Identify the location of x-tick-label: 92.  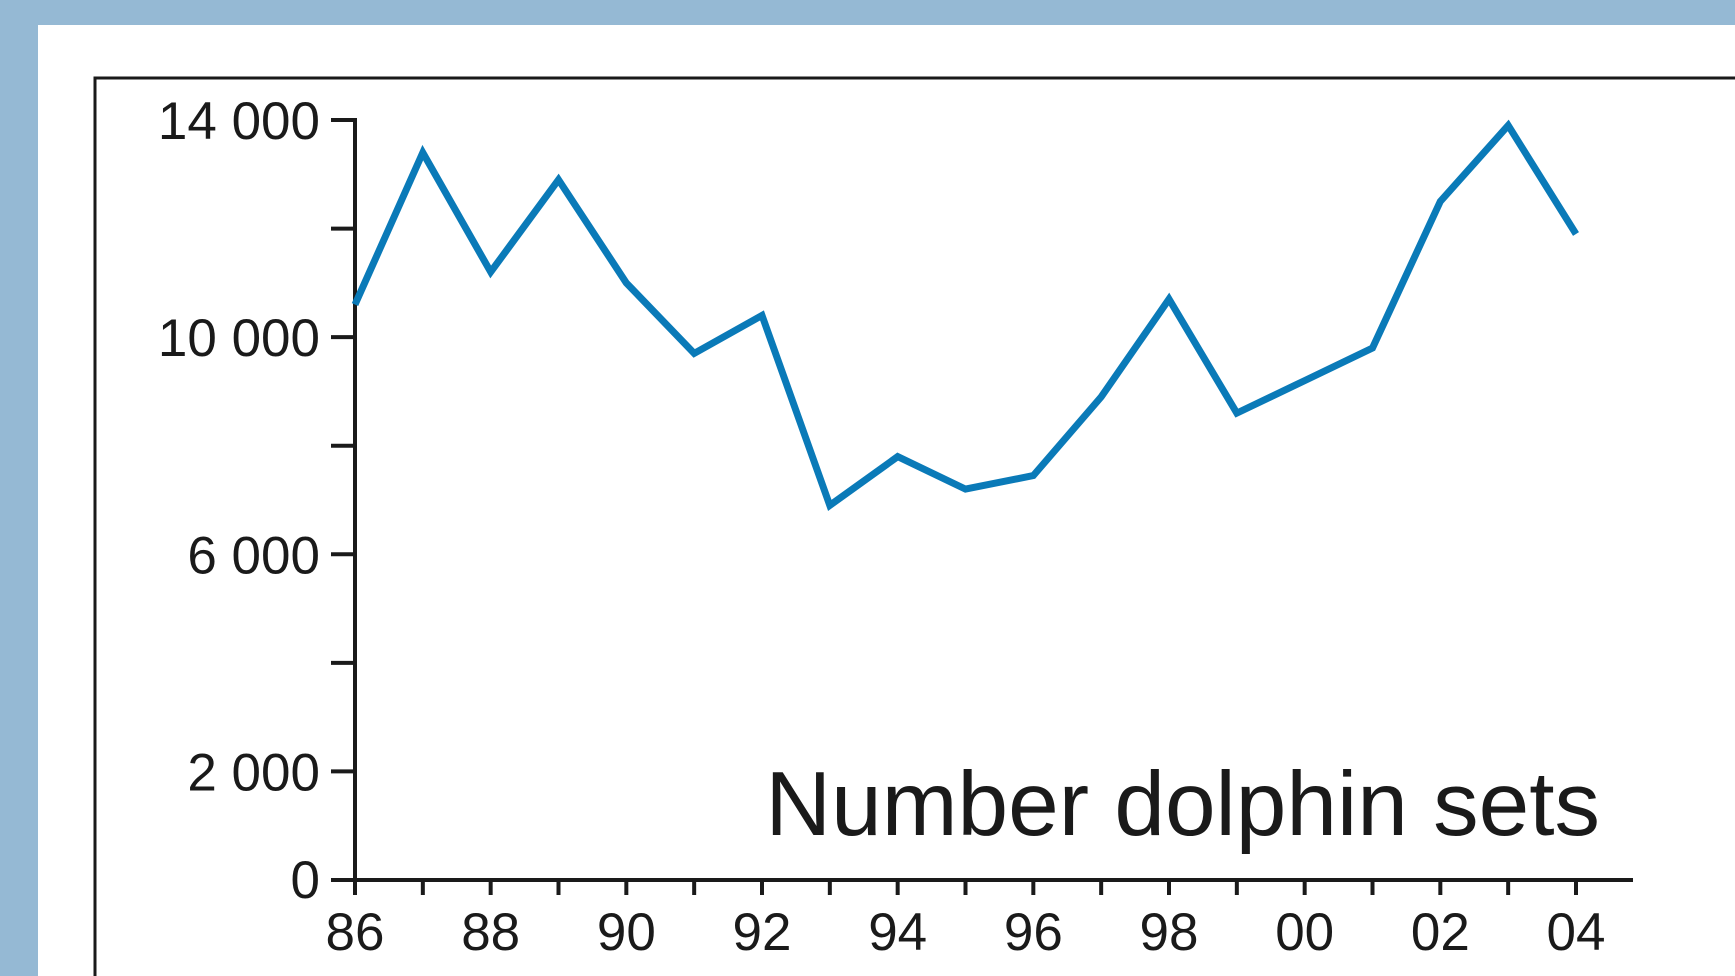
(762, 932).